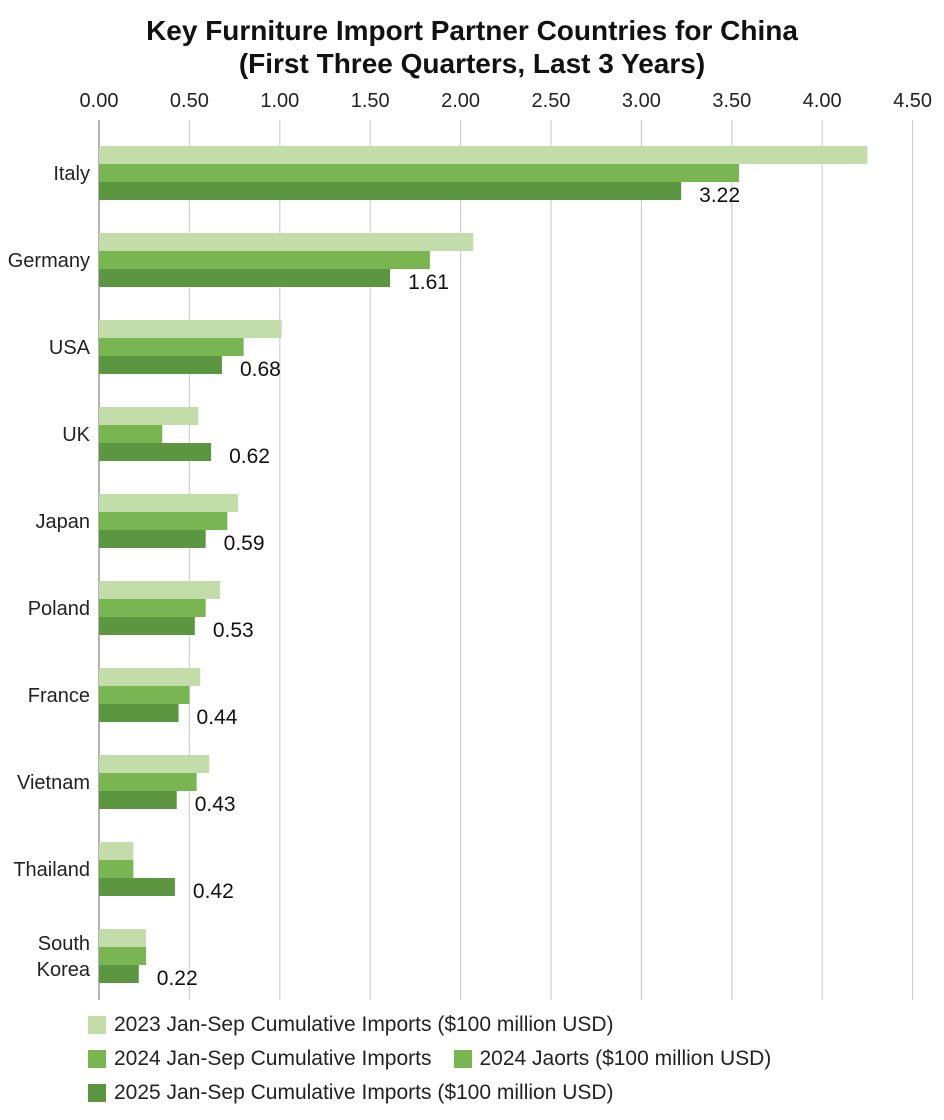 Image resolution: width=944 pixels, height=1120 pixels. I want to click on category-label: Vietnam, so click(53, 783).